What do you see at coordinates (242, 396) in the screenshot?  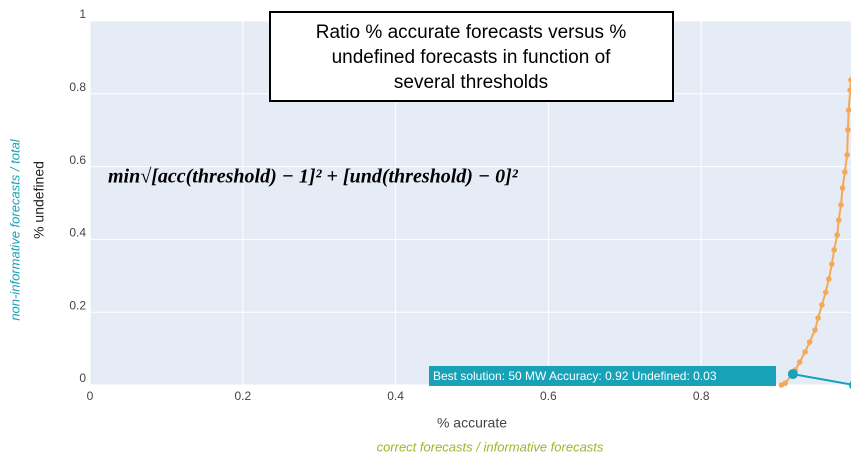 I see `x-tick-label: 0.2` at bounding box center [242, 396].